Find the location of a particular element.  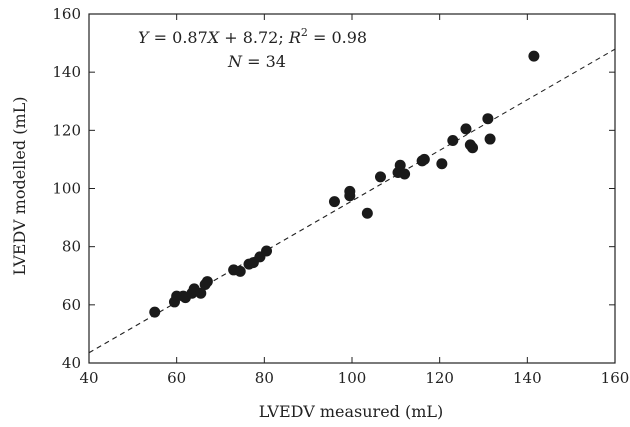

x-tick-label: 60 is located at coordinates (176, 378).